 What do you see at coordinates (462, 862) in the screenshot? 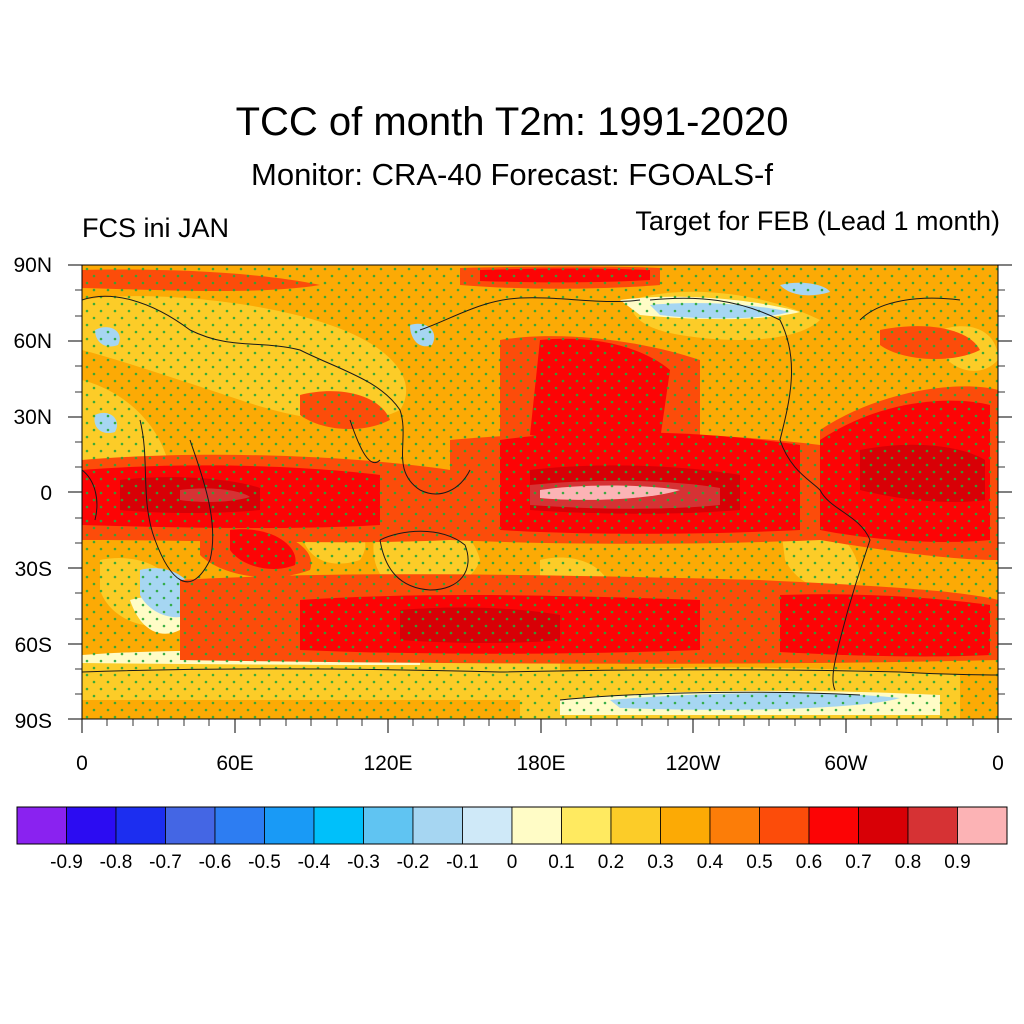
I see `colorbar-label: -0.1` at bounding box center [462, 862].